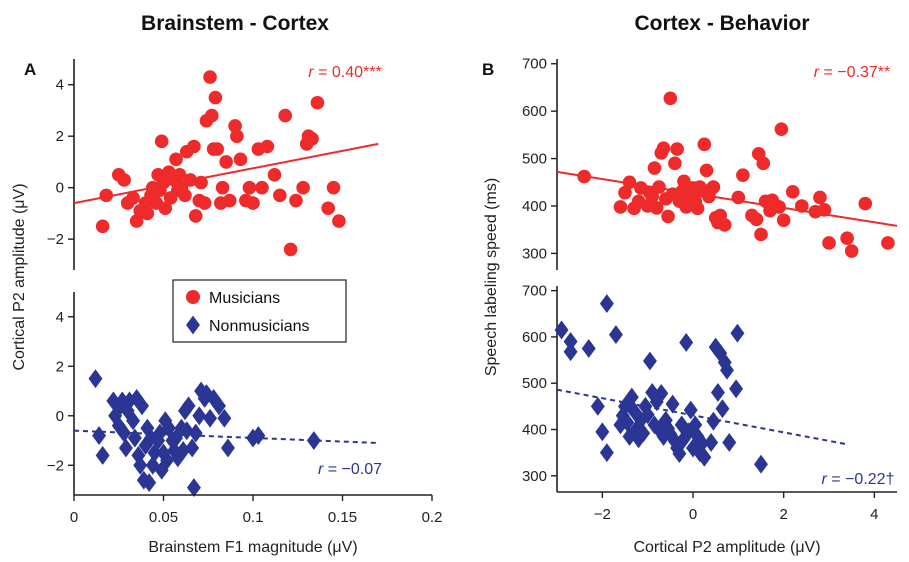  I want to click on y-tick-label: −2, so click(55, 465).